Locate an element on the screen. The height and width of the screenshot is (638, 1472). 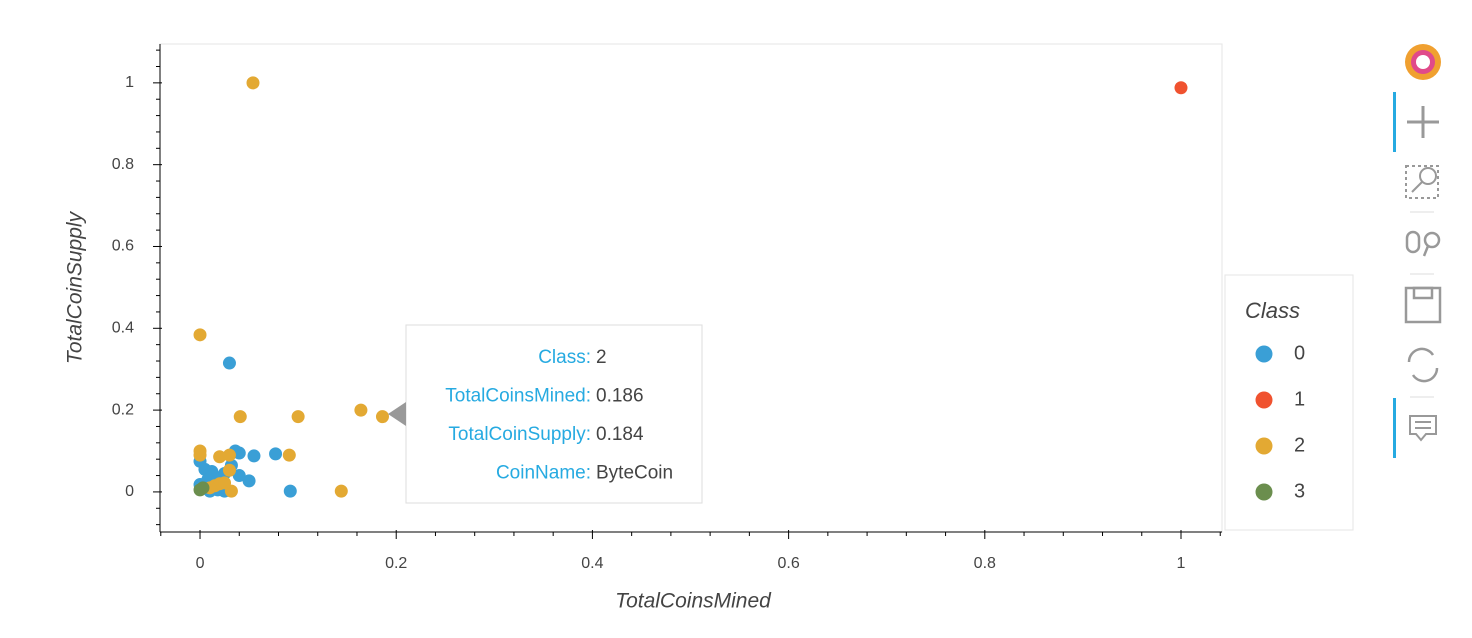
pan-tool is located at coordinates (1423, 122).